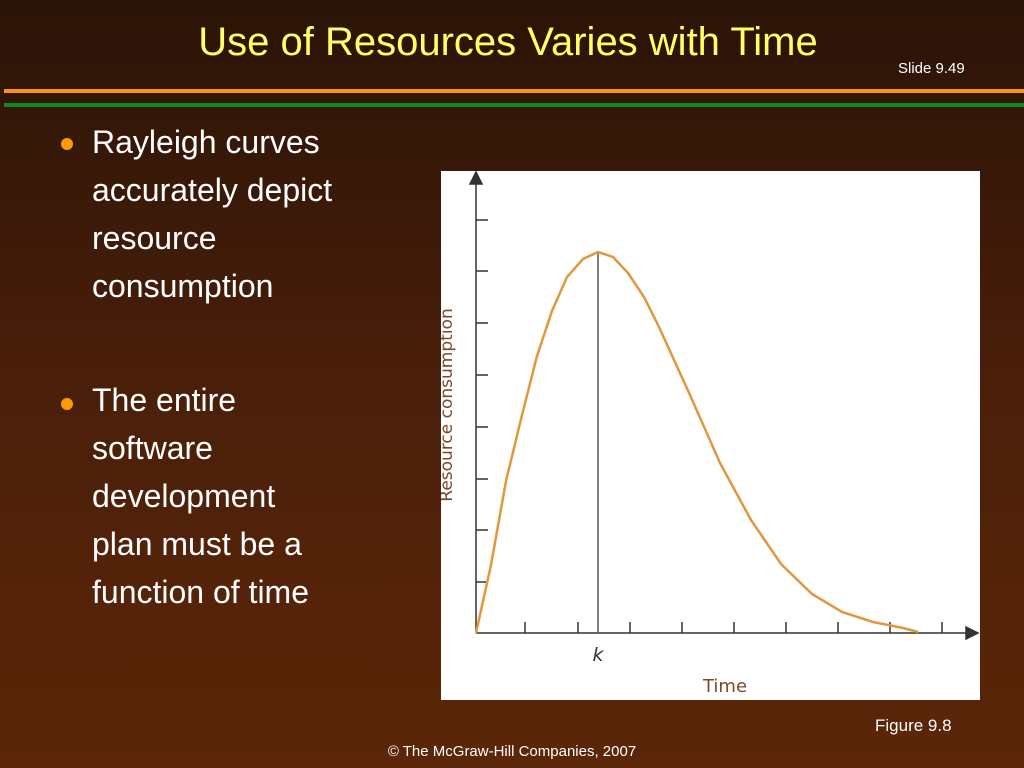 The image size is (1024, 768). I want to click on bullet-line: consumption, so click(183, 286).